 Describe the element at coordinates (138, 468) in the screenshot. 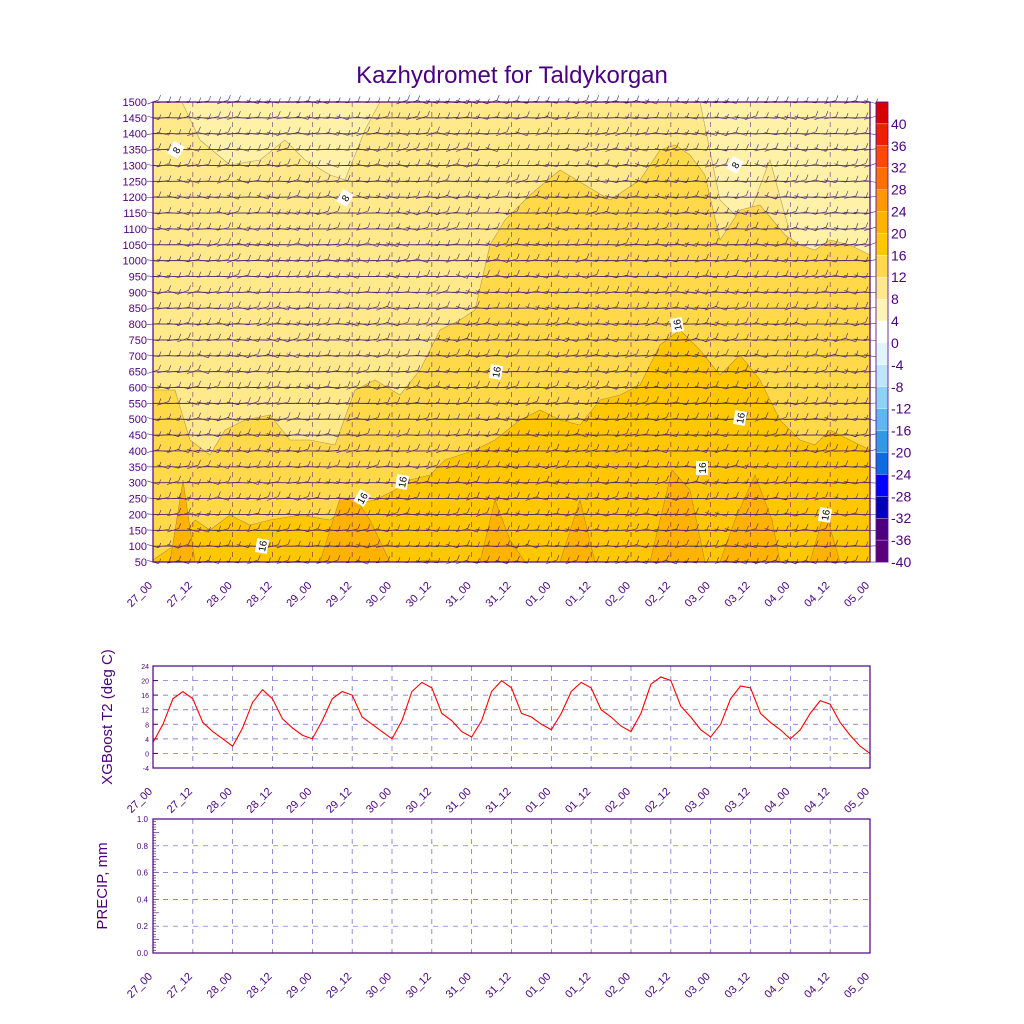

I see `y-tick-label: 350` at that location.